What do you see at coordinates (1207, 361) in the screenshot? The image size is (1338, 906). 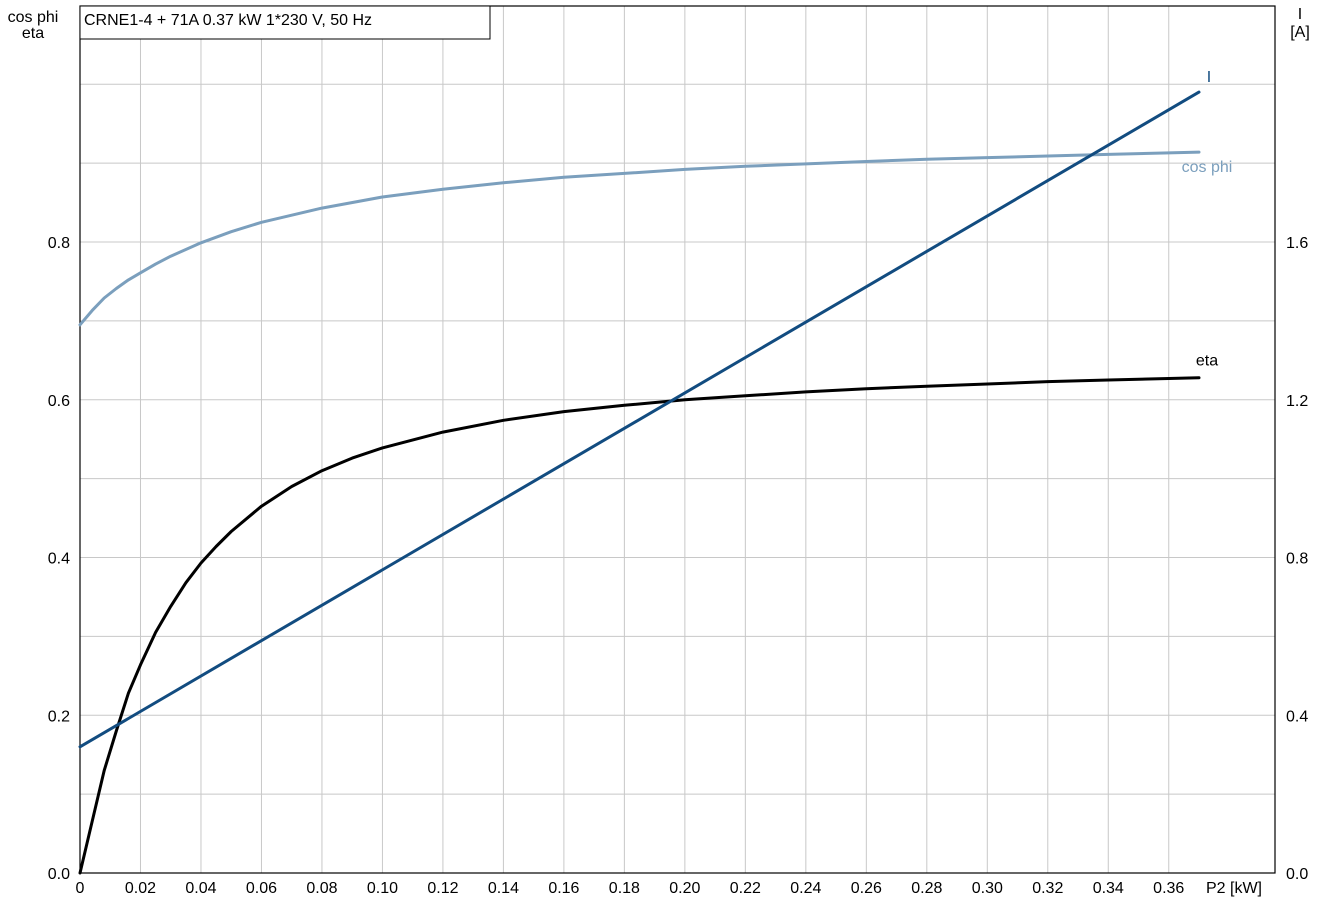 I see `series-label-eta: eta` at bounding box center [1207, 361].